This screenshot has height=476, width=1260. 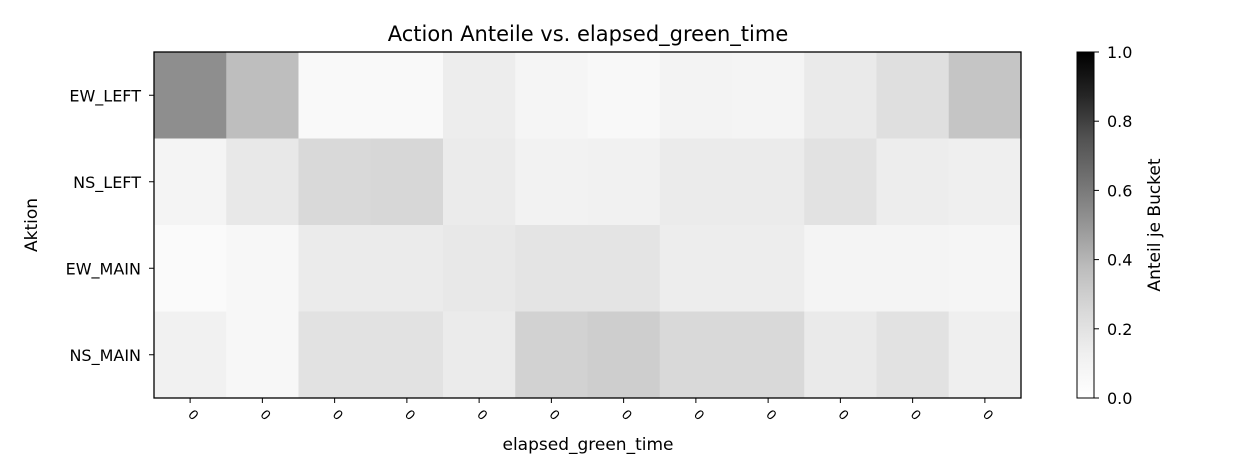 What do you see at coordinates (1113, 225) in the screenshot?
I see `colorbar-ticks: 0.0 0.2 0.4 0.6 0.8 1.0` at bounding box center [1113, 225].